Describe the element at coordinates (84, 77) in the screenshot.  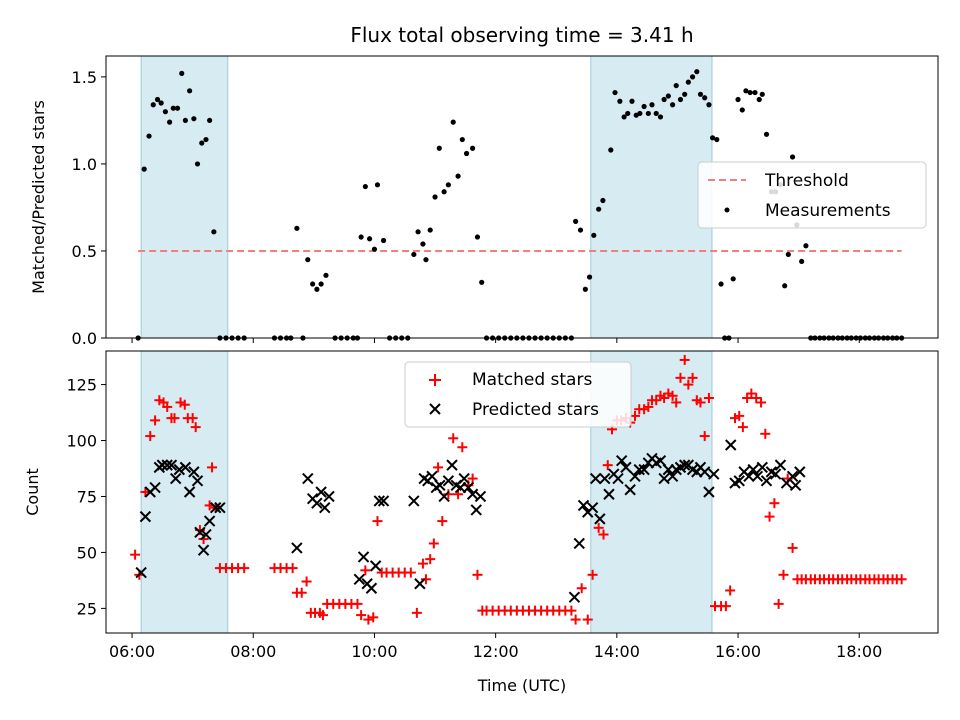
I see `y-tick-label: 1.5` at that location.